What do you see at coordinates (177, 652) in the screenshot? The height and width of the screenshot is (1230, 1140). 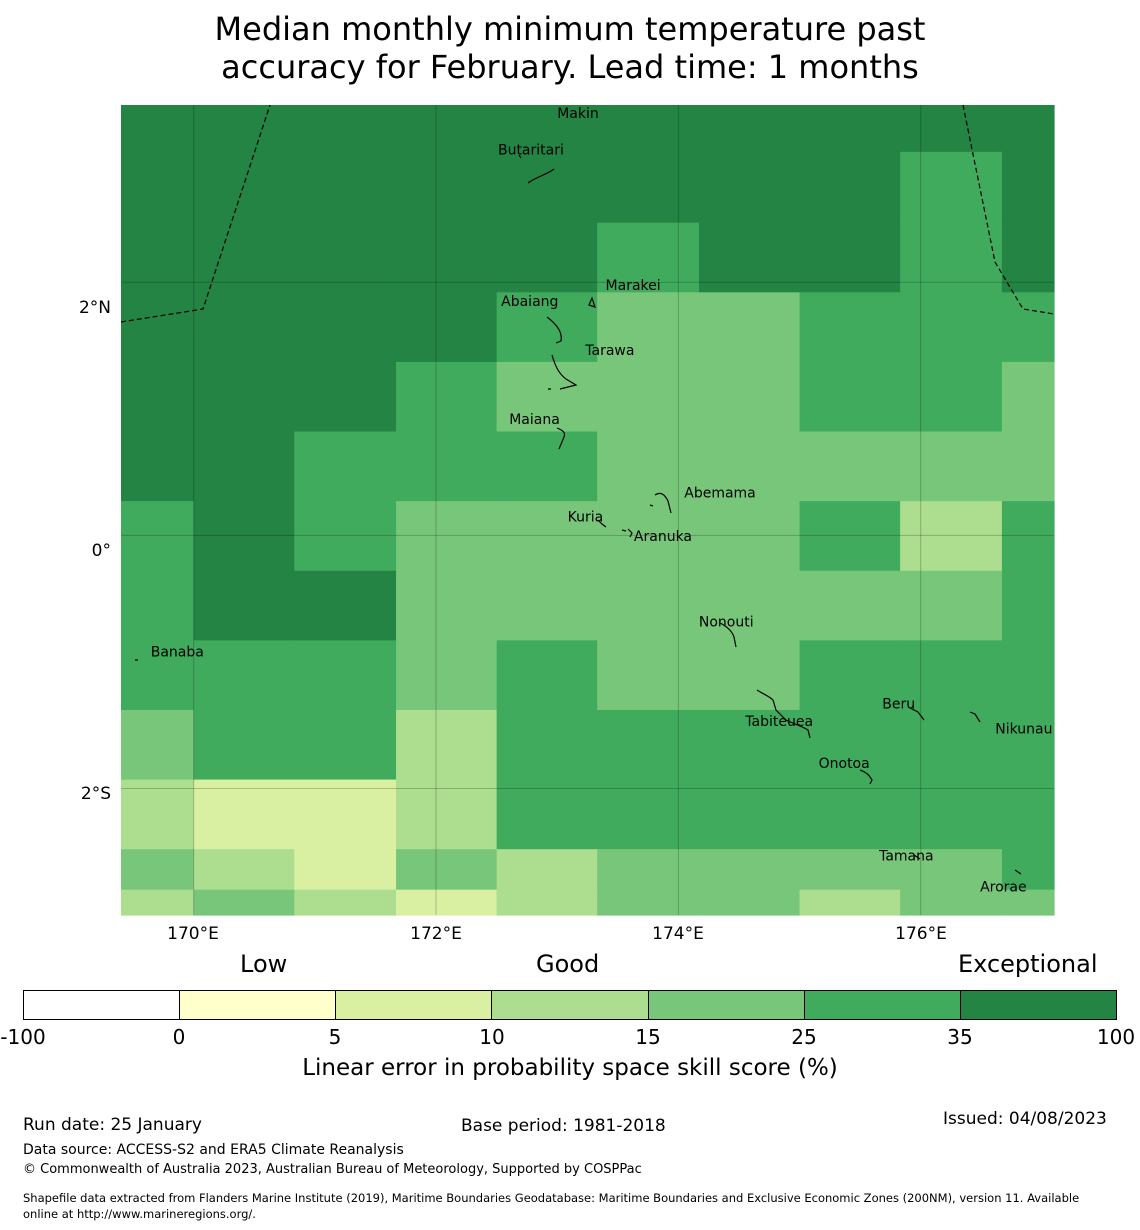 I see `island-label: Banaba` at bounding box center [177, 652].